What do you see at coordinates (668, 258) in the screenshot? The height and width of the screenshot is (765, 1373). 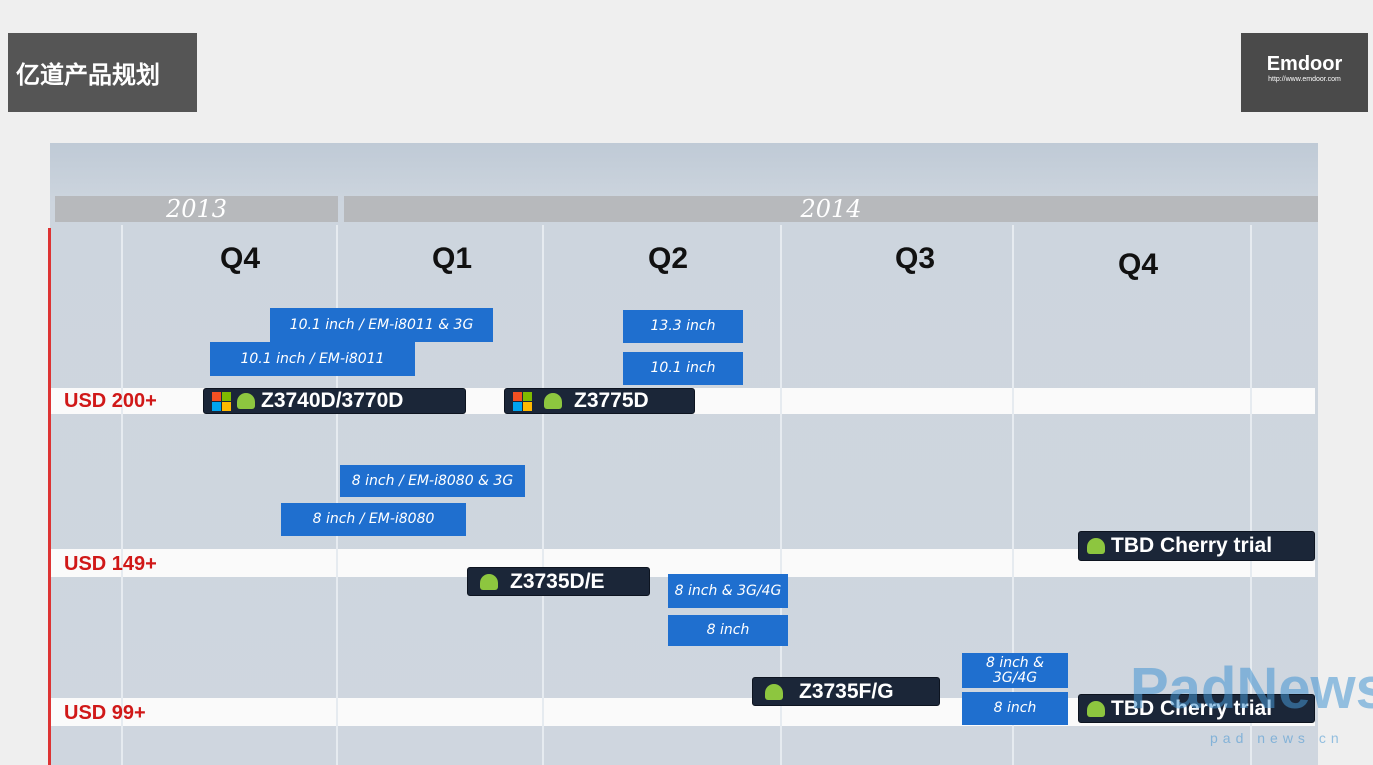 I see `quarter: Q2` at bounding box center [668, 258].